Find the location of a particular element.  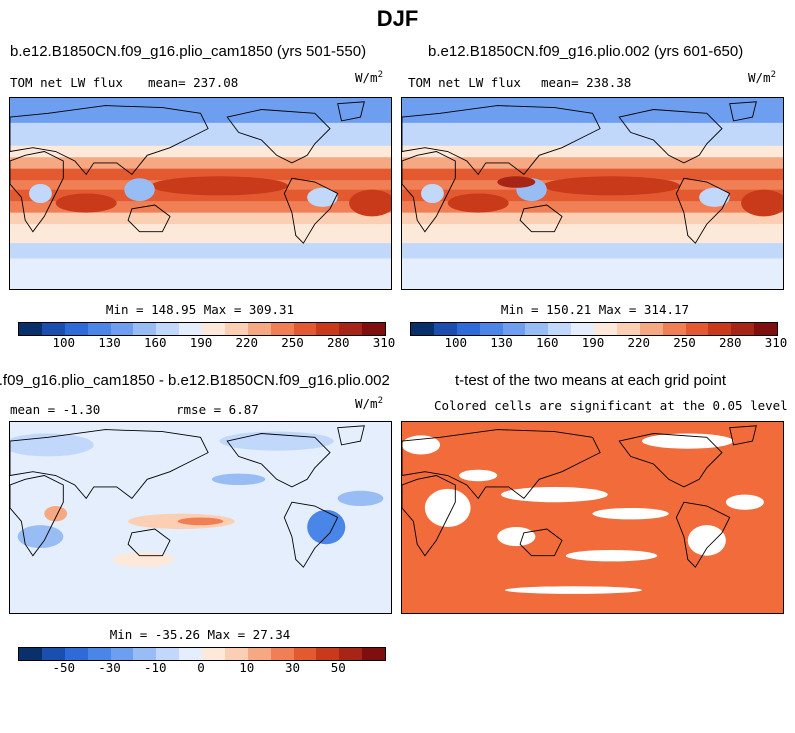

colorbar-tick-label: -30 is located at coordinates (109, 667).